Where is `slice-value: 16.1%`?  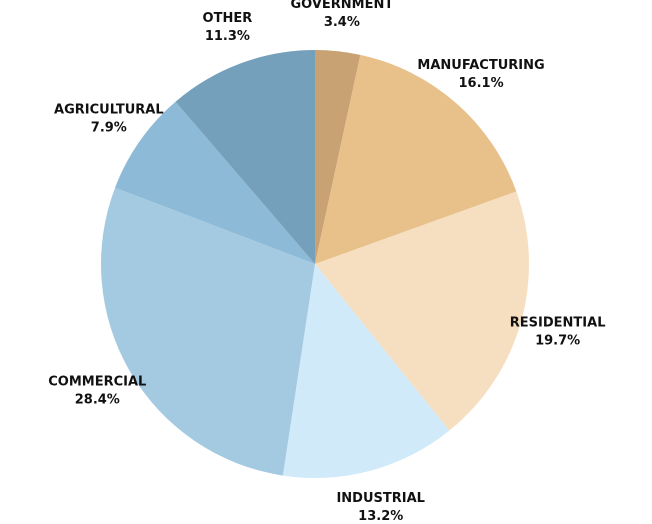
slice-value: 16.1% is located at coordinates (481, 83).